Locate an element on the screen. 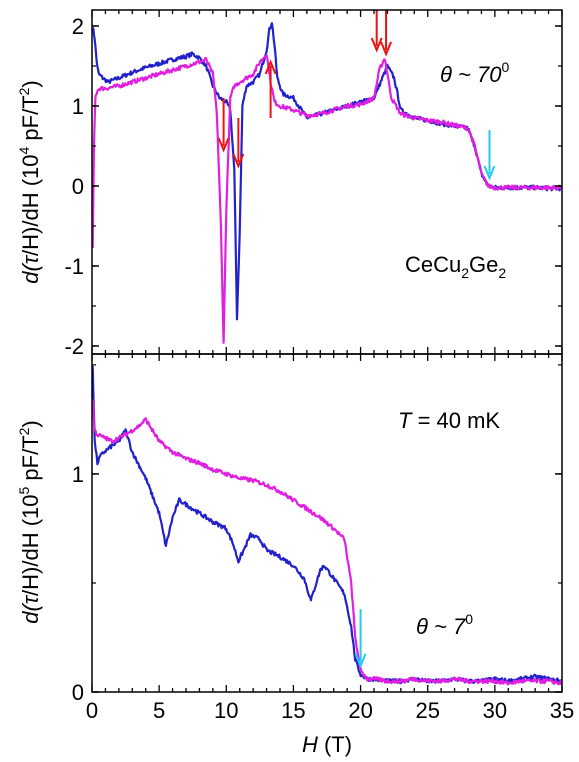 The image size is (579, 762). top-panel-arrows is located at coordinates (356, 95).